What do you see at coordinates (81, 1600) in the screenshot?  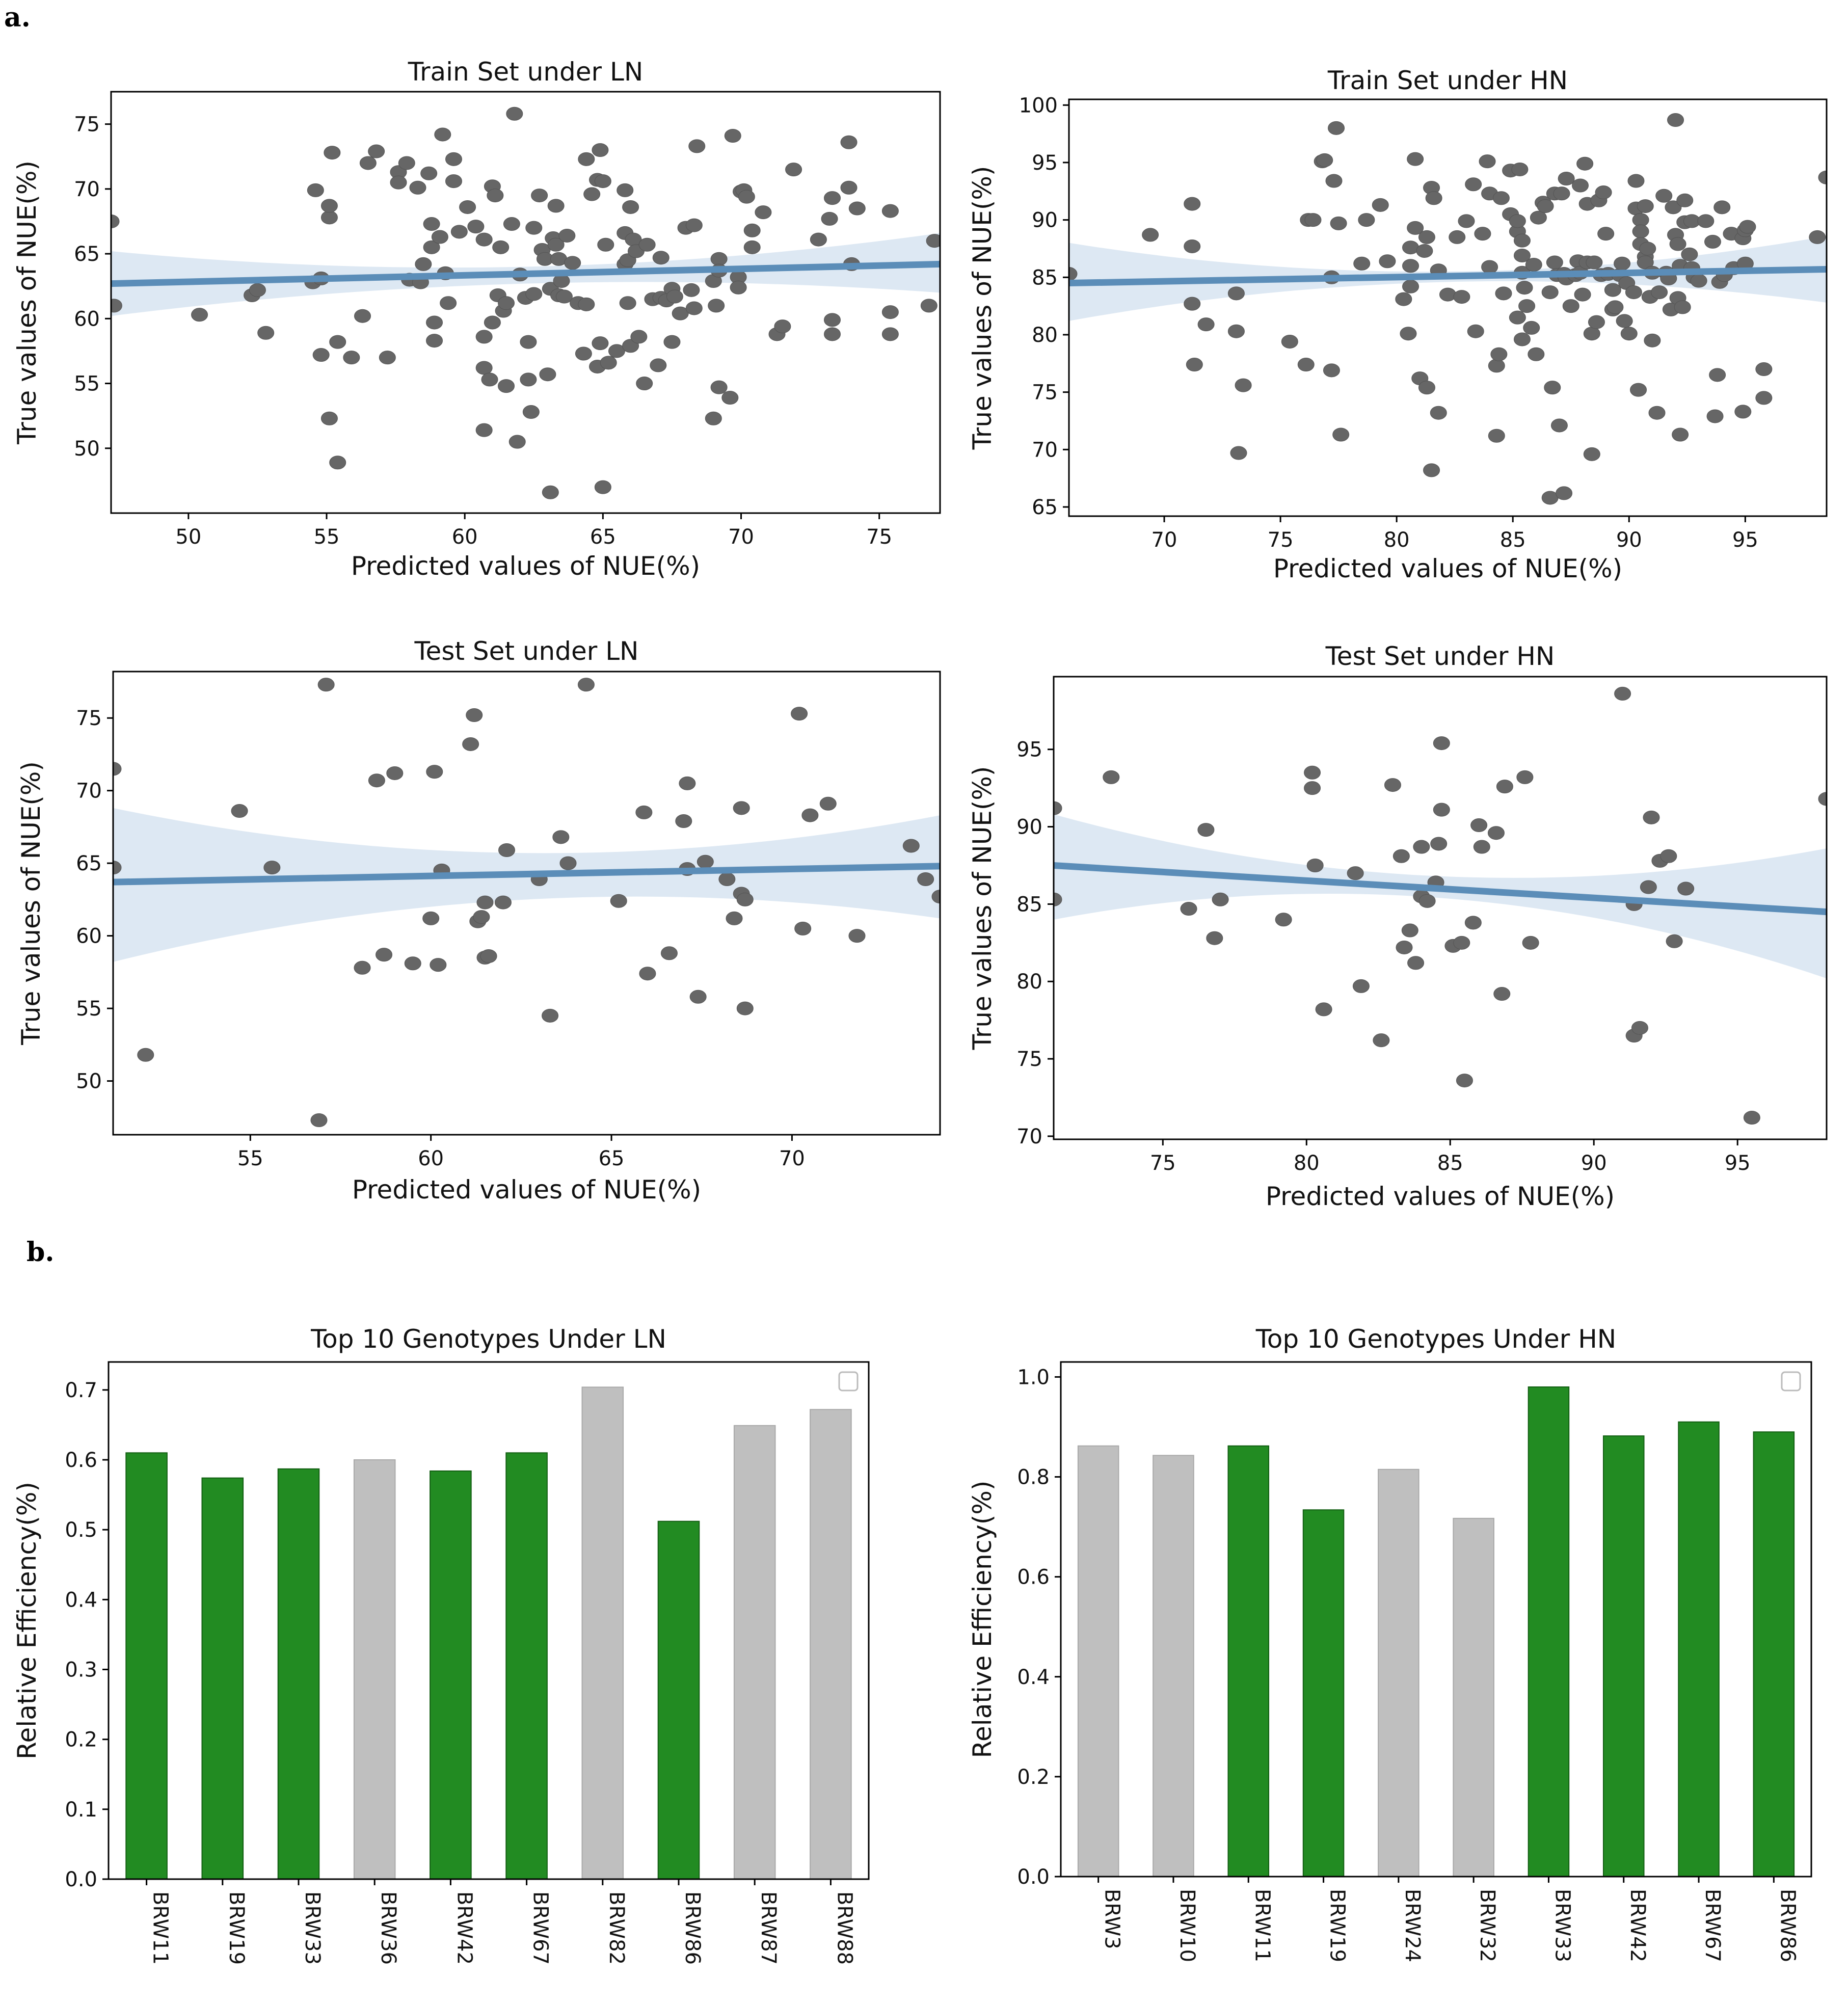 I see `y-tick-label: 0.4` at bounding box center [81, 1600].